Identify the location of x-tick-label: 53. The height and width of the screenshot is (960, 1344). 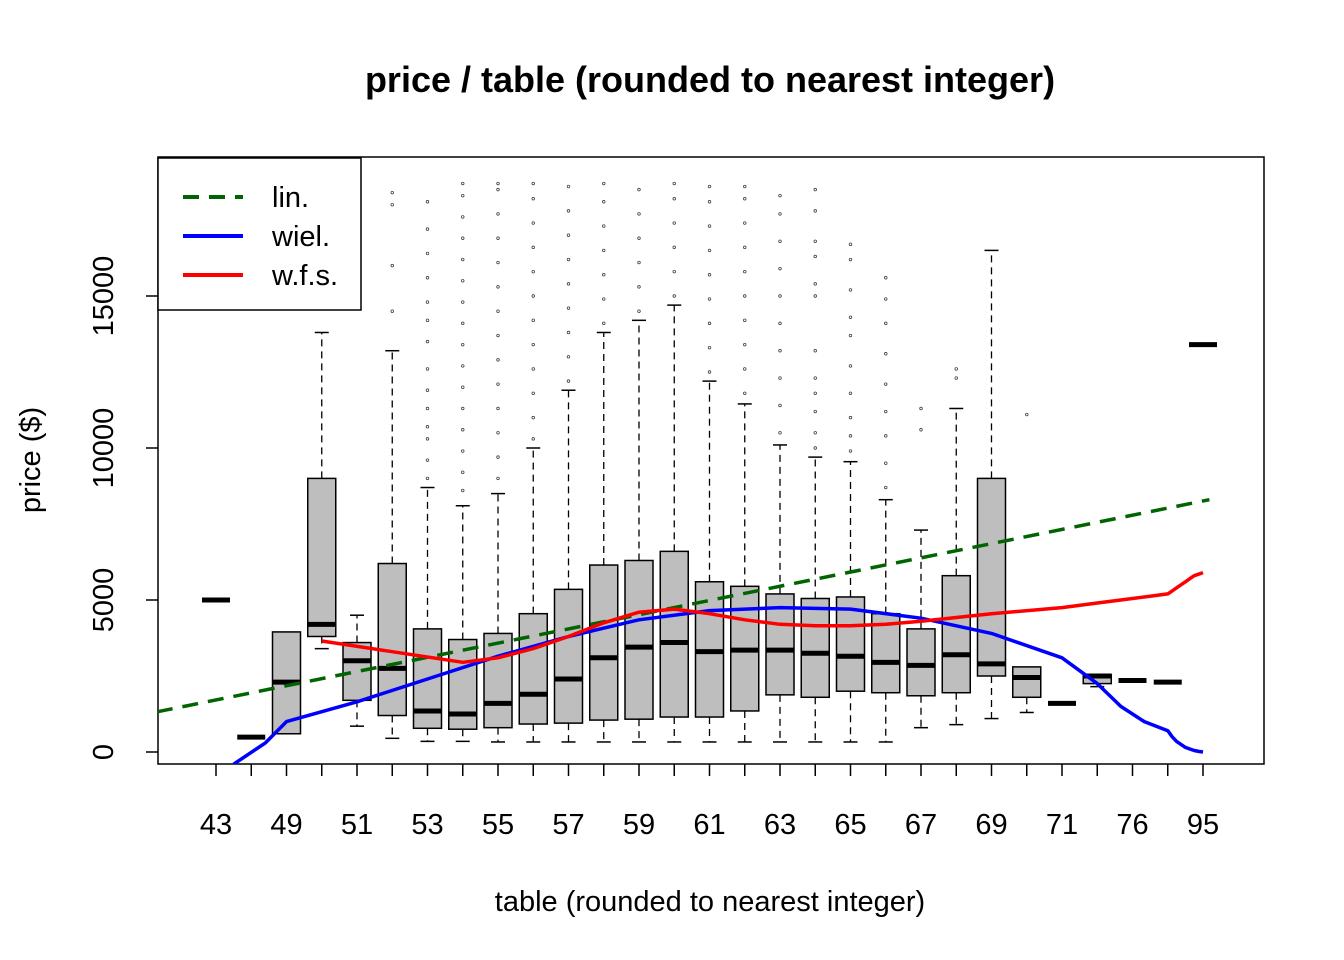
(427, 825).